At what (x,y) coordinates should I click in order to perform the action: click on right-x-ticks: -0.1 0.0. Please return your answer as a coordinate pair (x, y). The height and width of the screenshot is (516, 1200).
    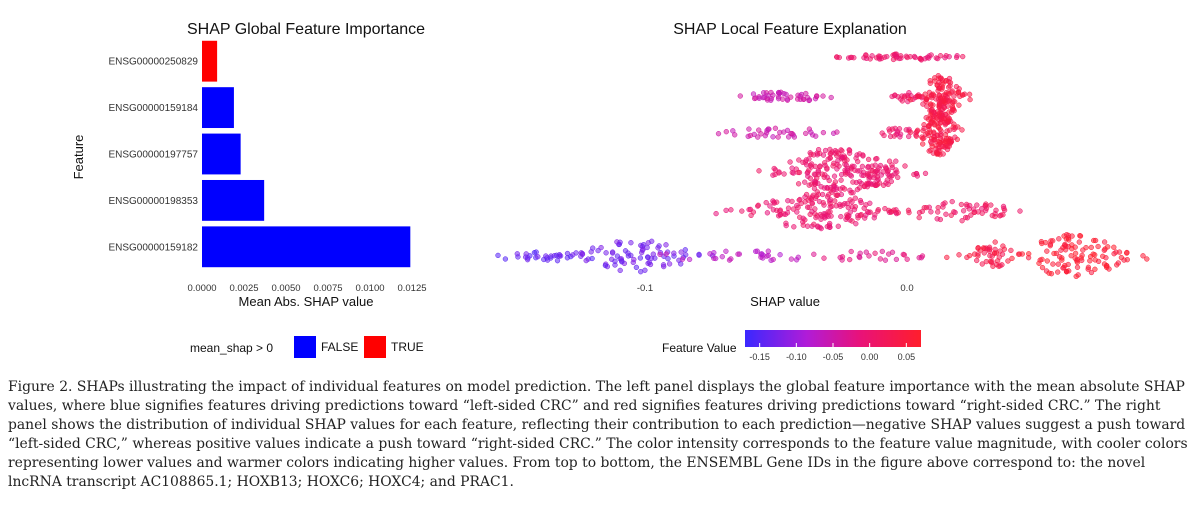
    Looking at the image, I should click on (775, 288).